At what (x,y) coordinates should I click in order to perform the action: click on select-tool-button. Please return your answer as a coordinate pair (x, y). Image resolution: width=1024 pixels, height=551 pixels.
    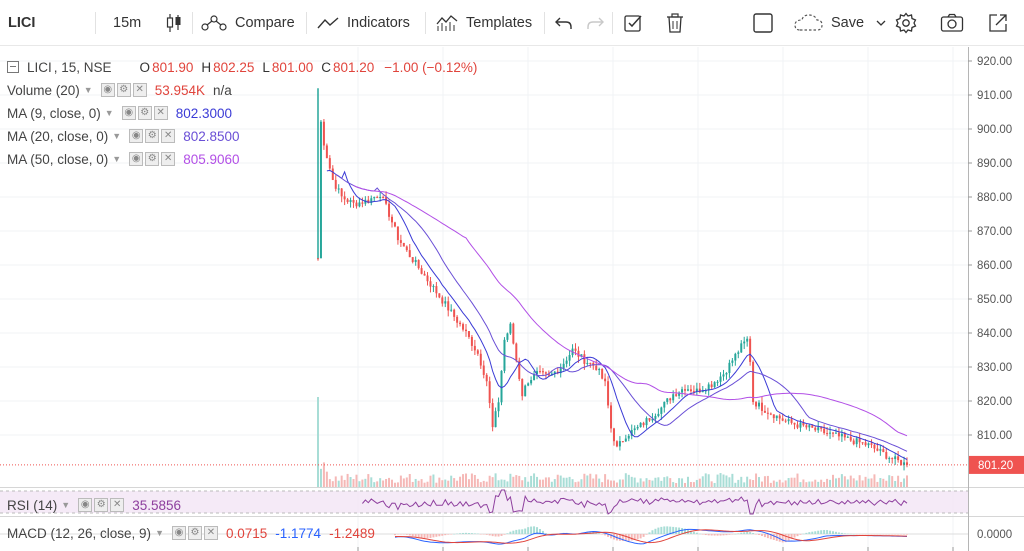
    Looking at the image, I should click on (633, 23).